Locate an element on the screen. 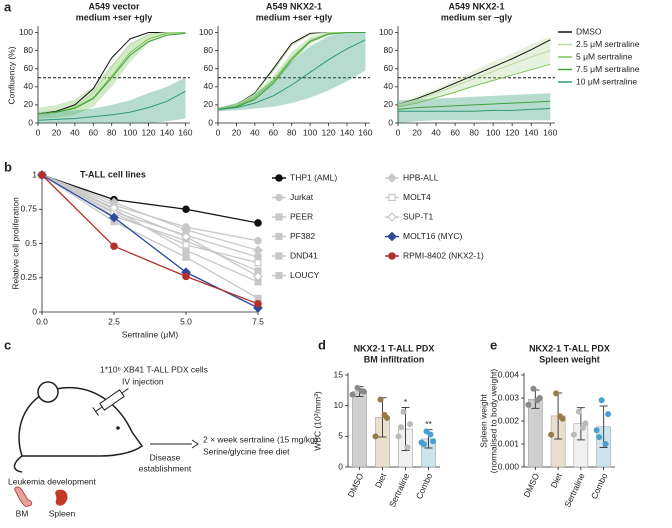 The width and height of the screenshot is (672, 528). panel-label: c is located at coordinates (7, 344).